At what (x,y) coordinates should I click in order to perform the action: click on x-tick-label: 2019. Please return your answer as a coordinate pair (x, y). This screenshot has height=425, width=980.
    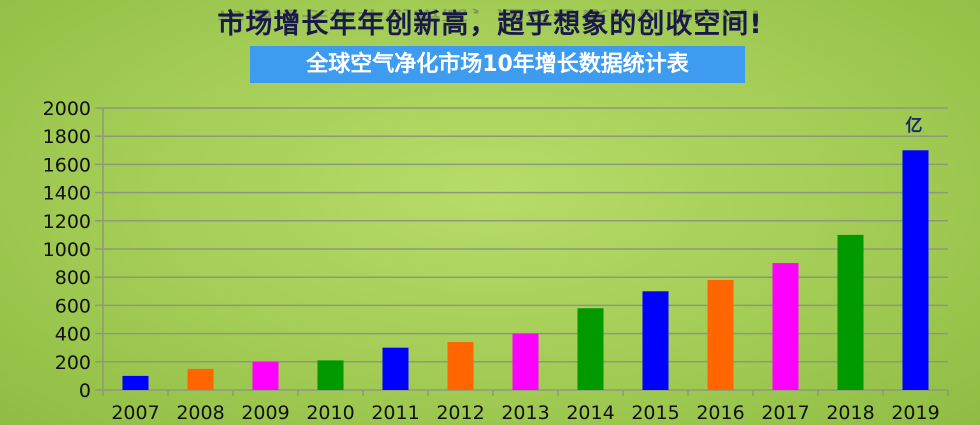
    Looking at the image, I should click on (915, 413).